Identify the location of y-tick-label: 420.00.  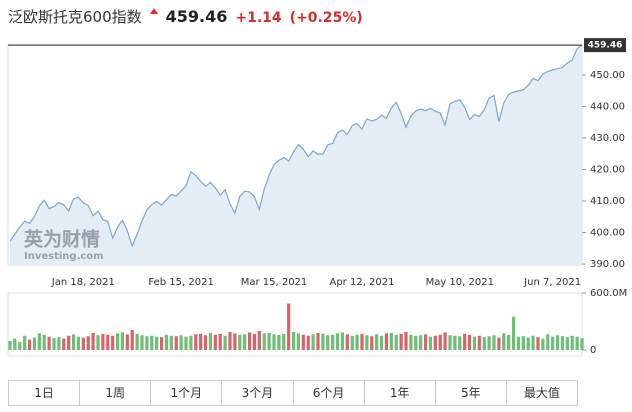
(607, 169).